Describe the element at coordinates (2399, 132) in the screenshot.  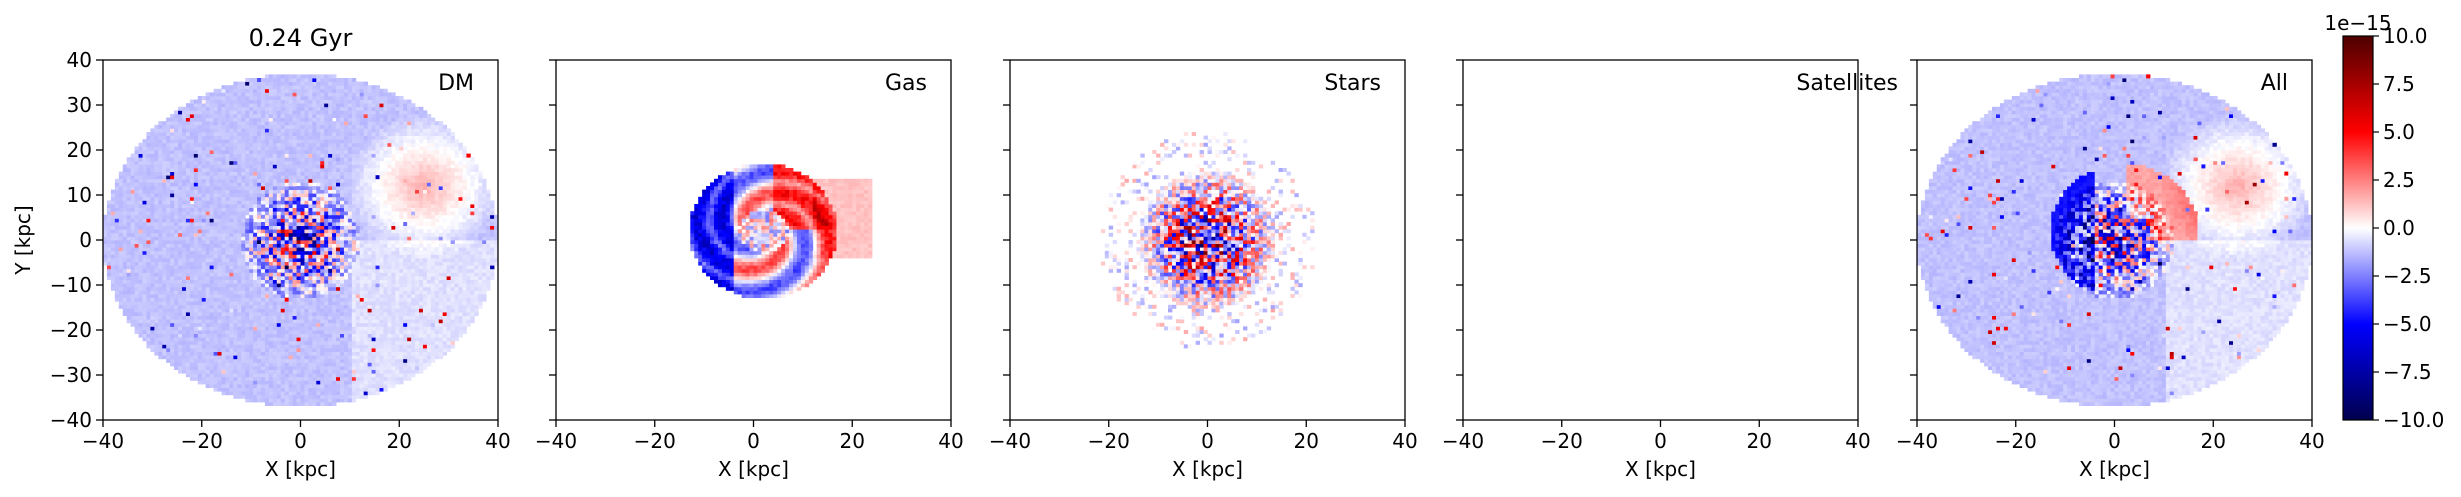
I see `colorbar-tick-label: 5.0` at that location.